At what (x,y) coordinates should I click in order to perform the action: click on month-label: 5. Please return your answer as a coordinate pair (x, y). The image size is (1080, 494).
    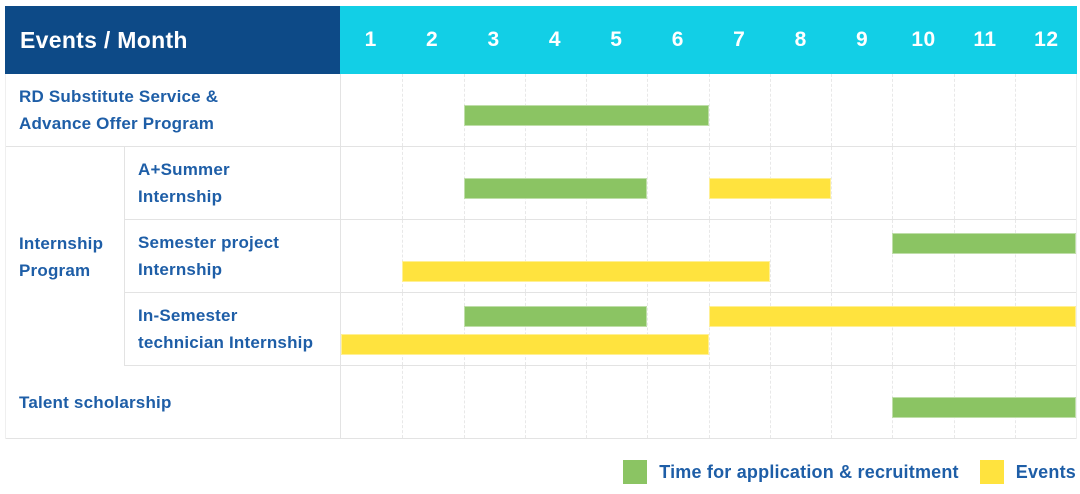
    Looking at the image, I should click on (616, 39).